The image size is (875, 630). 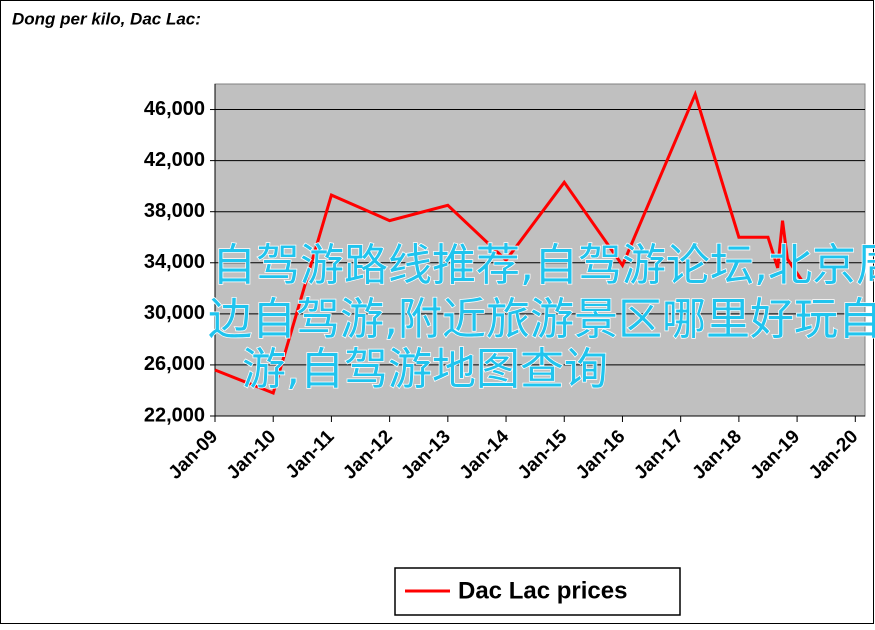 I want to click on y-tick-label: 30,000, so click(x=174, y=313).